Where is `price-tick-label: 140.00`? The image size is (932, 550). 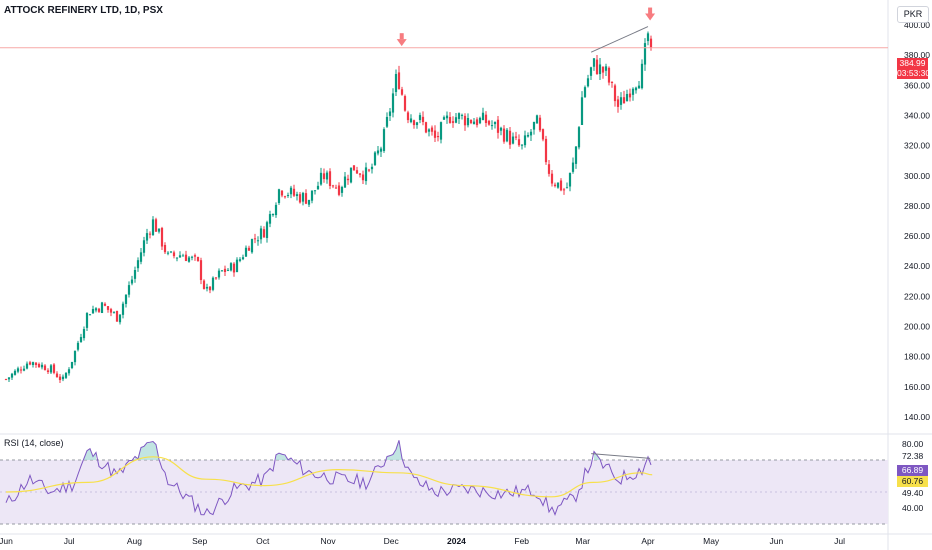
price-tick-label: 140.00 is located at coordinates (917, 417).